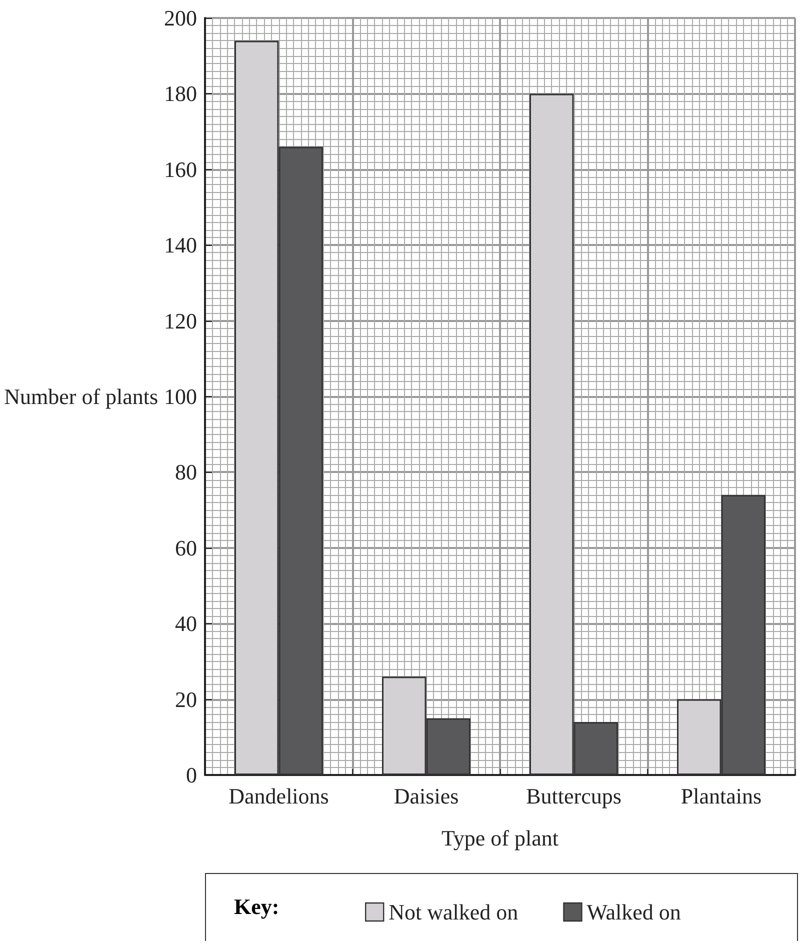 Image resolution: width=800 pixels, height=945 pixels. I want to click on y-tick-label: 120, so click(180, 321).